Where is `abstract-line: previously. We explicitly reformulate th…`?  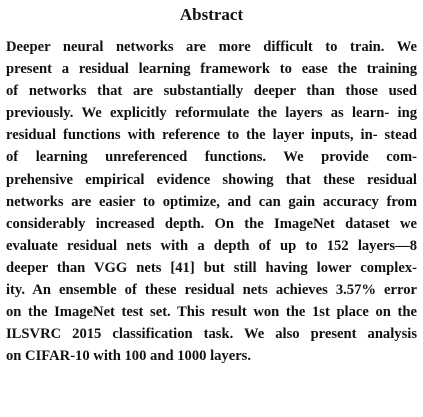
abstract-line: previously. We explicitly reformulate th… is located at coordinates (211, 113).